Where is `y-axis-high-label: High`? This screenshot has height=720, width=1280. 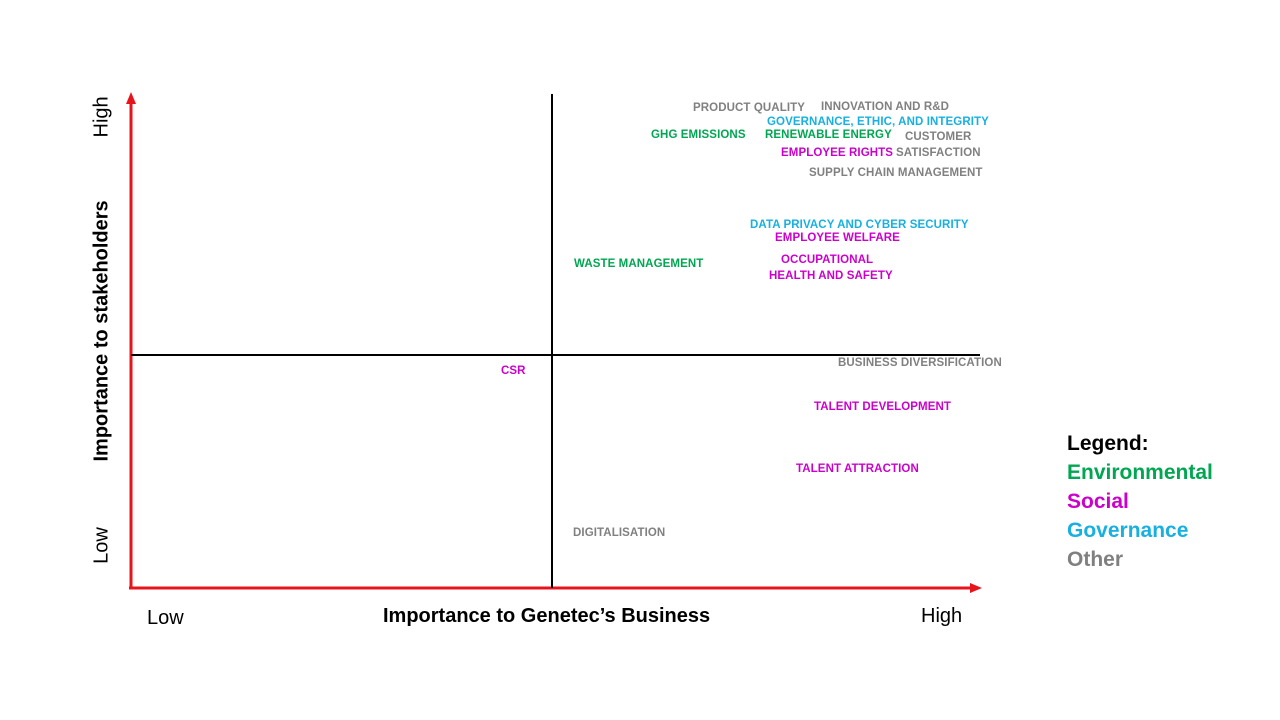
y-axis-high-label: High is located at coordinates (101, 117).